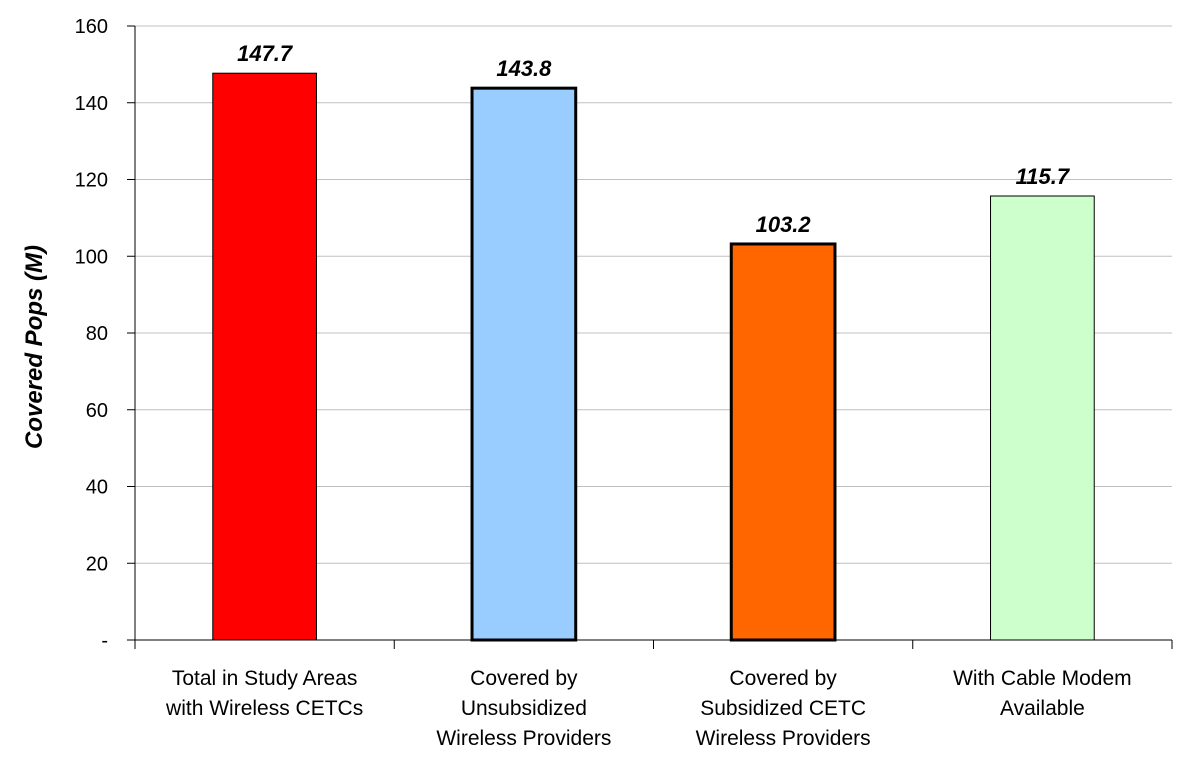 The height and width of the screenshot is (761, 1186). What do you see at coordinates (104, 641) in the screenshot?
I see `y-tick-label: -` at bounding box center [104, 641].